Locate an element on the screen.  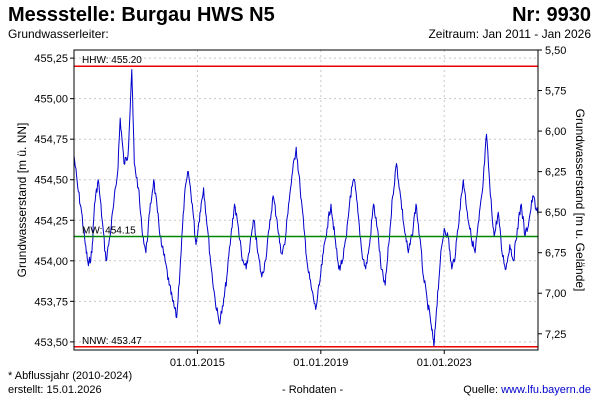
y-tick-label-right: 5,75 is located at coordinates (555, 92).